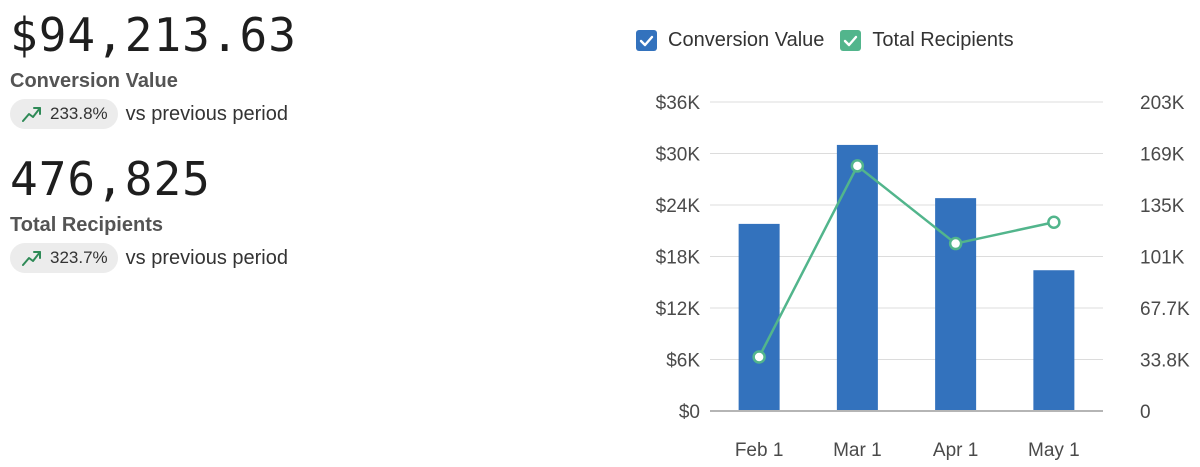  What do you see at coordinates (678, 258) in the screenshot?
I see `y-left-tick-label: $18K` at bounding box center [678, 258].